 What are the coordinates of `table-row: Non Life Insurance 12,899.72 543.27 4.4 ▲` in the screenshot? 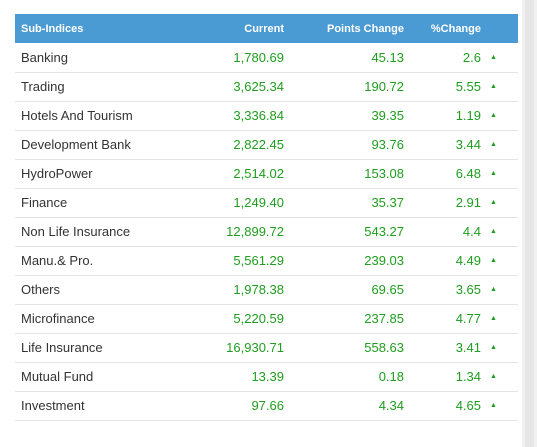 It's located at (266, 231).